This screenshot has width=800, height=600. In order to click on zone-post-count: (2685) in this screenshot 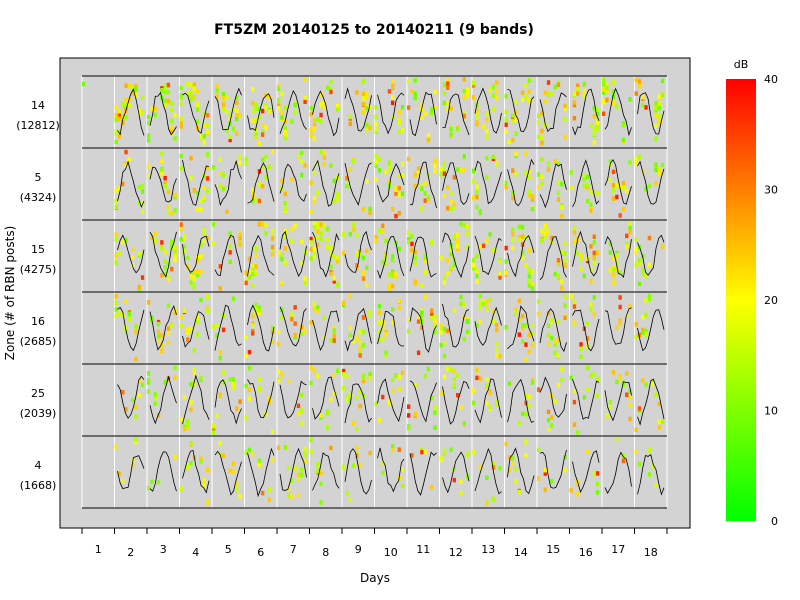, I will do `click(38, 341)`.